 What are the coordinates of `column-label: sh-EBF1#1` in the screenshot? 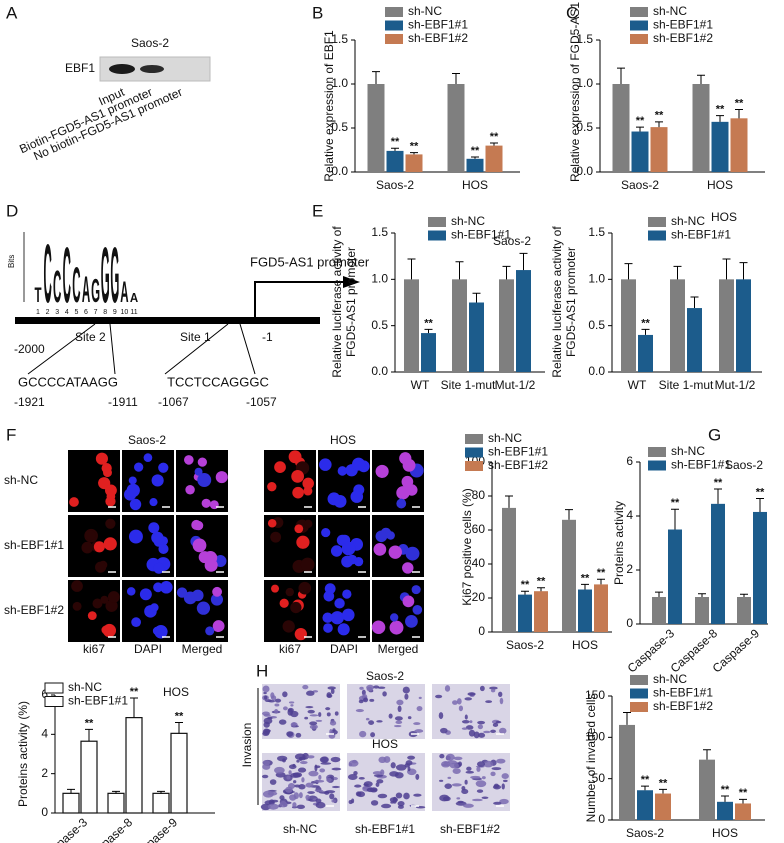 It's located at (385, 829).